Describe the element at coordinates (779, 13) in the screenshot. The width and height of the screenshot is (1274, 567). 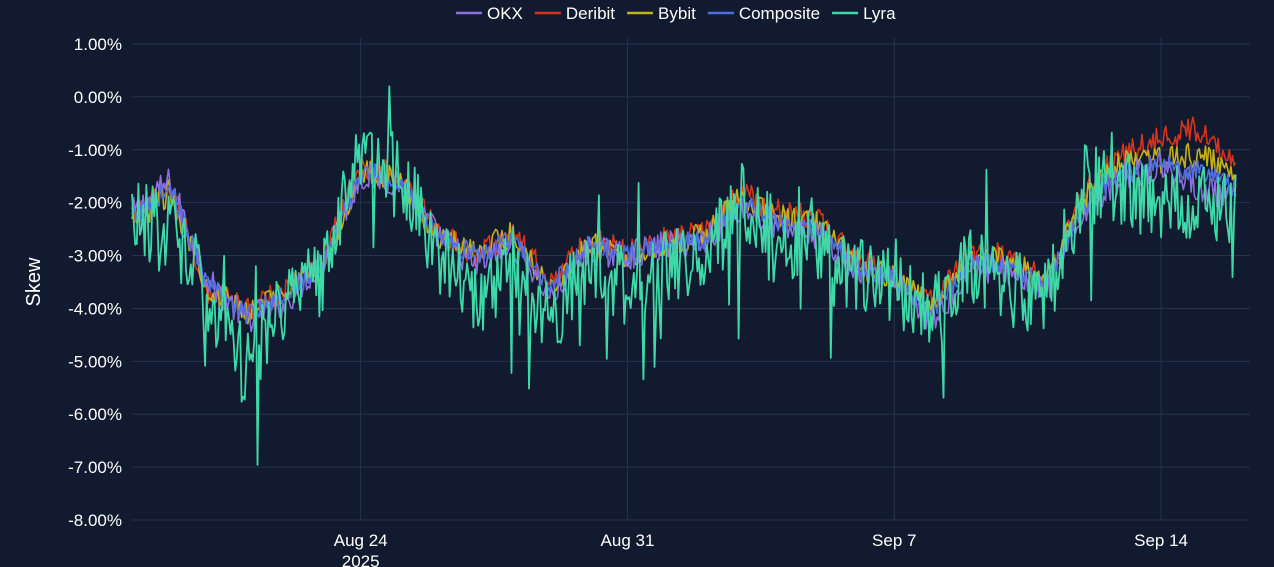
I see `legend-label: Composite` at that location.